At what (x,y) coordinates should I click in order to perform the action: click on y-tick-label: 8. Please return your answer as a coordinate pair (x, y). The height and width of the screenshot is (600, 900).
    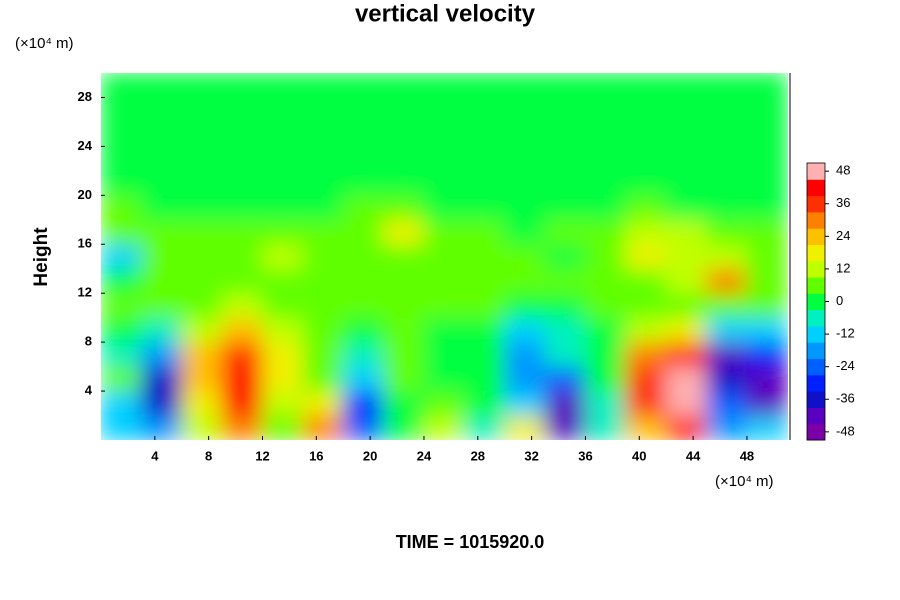
    Looking at the image, I should click on (88, 341).